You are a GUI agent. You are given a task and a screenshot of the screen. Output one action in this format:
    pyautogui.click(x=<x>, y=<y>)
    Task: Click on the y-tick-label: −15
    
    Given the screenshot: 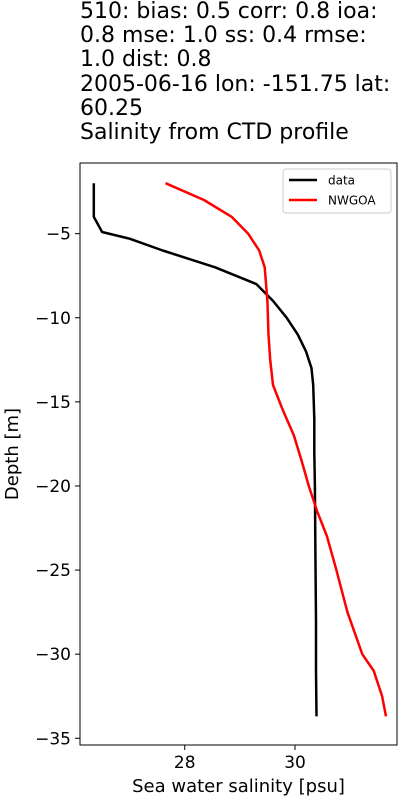 What is the action you would take?
    pyautogui.click(x=53, y=403)
    